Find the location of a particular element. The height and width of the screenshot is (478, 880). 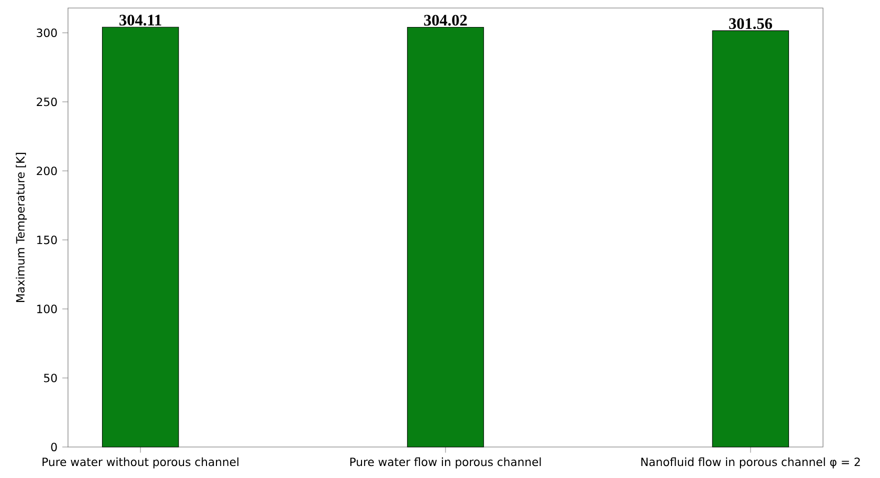

y-tick-label: 50 is located at coordinates (50, 378).